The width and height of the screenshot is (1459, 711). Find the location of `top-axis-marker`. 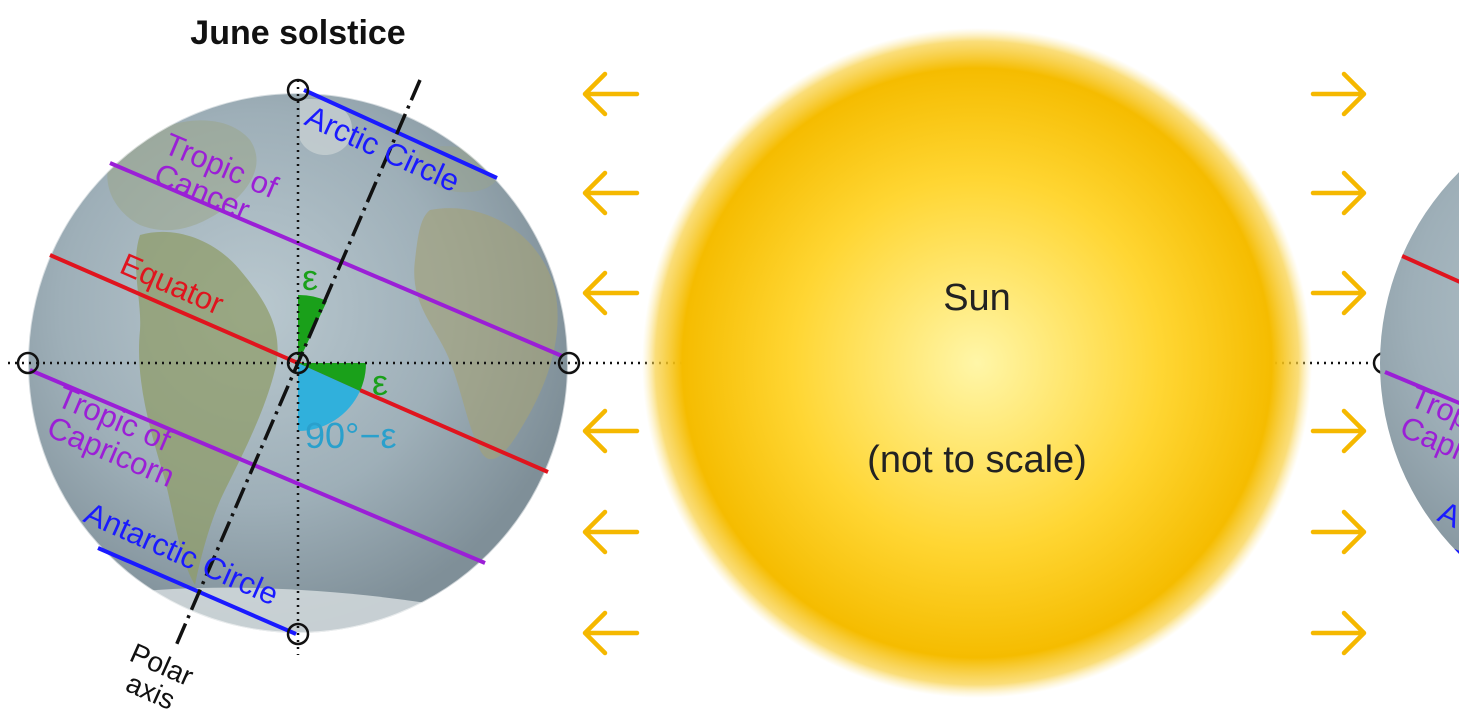

top-axis-marker is located at coordinates (298, 90).